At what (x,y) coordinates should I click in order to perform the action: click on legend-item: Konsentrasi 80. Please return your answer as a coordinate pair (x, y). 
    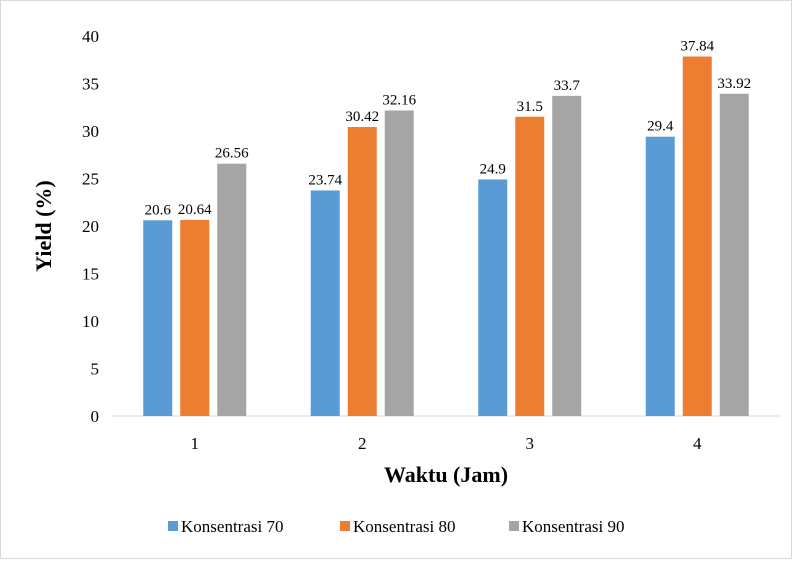
    Looking at the image, I should click on (397, 526).